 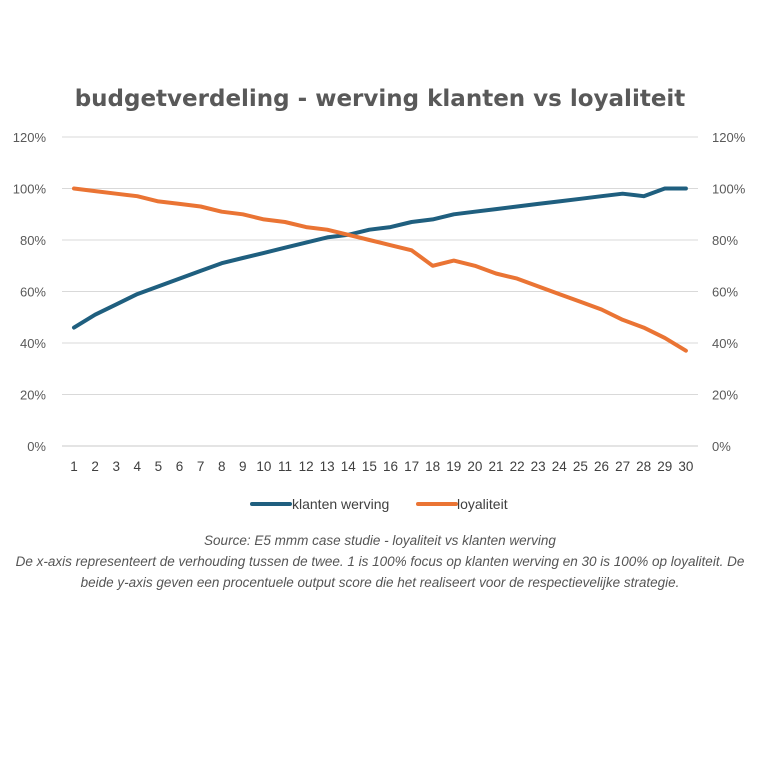 What do you see at coordinates (33, 395) in the screenshot?
I see `left-axis-tick-label: 20%` at bounding box center [33, 395].